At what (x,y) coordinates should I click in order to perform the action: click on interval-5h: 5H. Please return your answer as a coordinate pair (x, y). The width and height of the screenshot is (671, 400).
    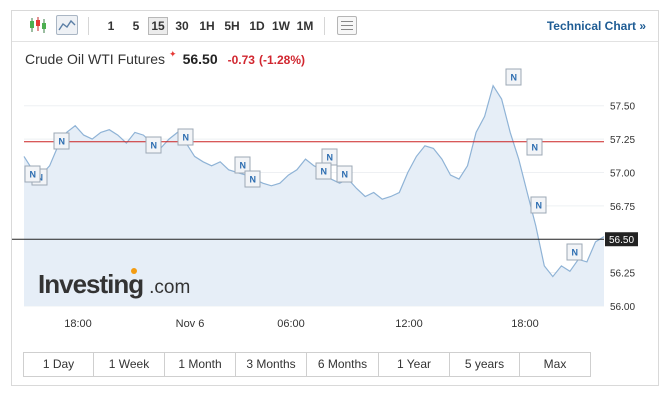
    Looking at the image, I should click on (232, 26).